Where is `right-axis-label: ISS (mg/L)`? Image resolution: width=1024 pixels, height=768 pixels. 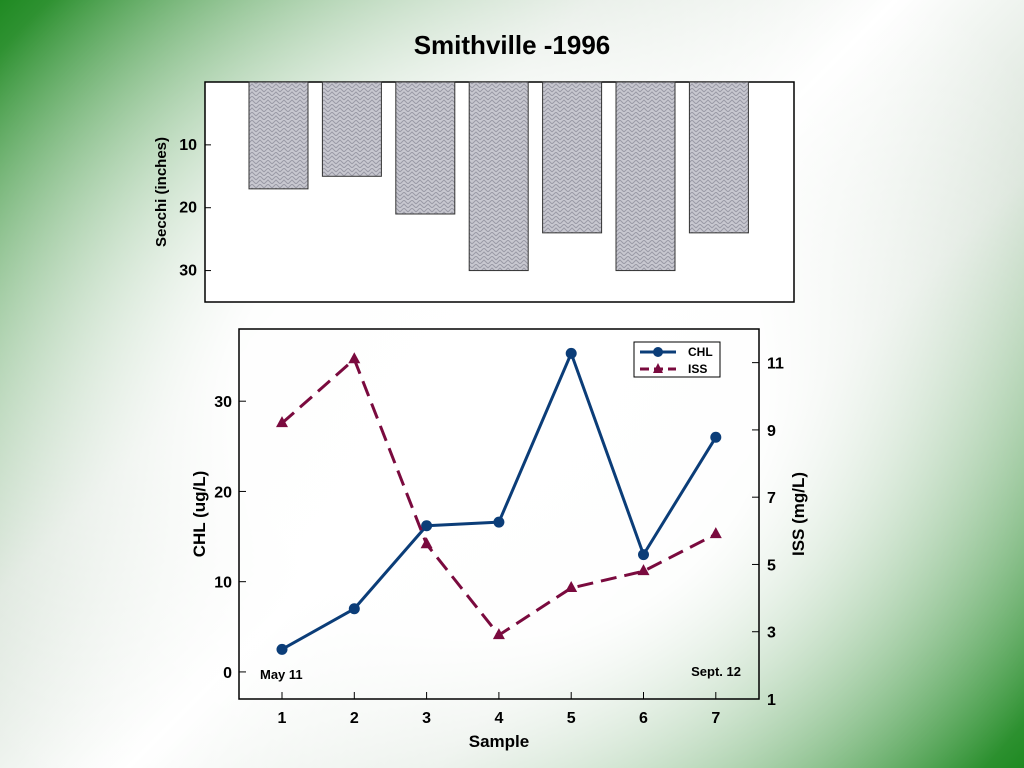
right-axis-label: ISS (mg/L) is located at coordinates (798, 514).